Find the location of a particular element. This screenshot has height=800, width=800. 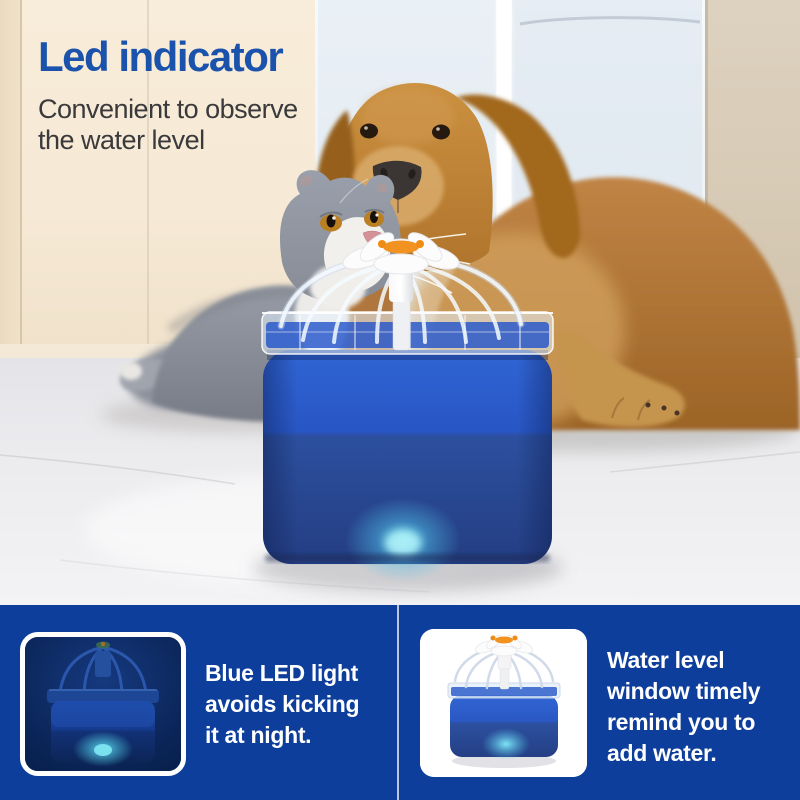

night-mode-card is located at coordinates (103, 704).